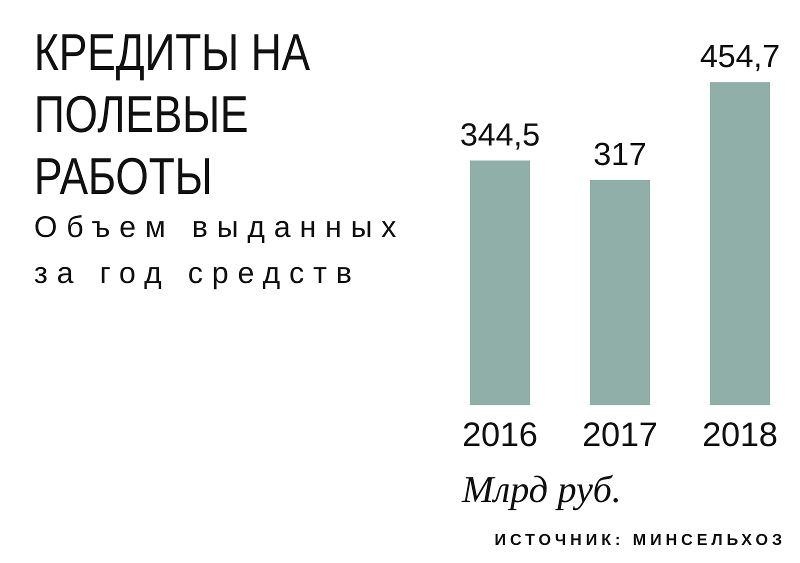  Describe the element at coordinates (640, 541) in the screenshot. I see `text: ИСТОЧНИК: МИНСЕЛЬХОЗ` at that location.